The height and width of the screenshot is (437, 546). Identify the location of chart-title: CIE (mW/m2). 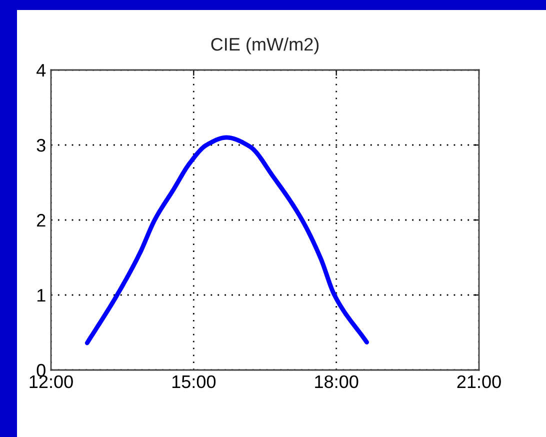
(265, 45).